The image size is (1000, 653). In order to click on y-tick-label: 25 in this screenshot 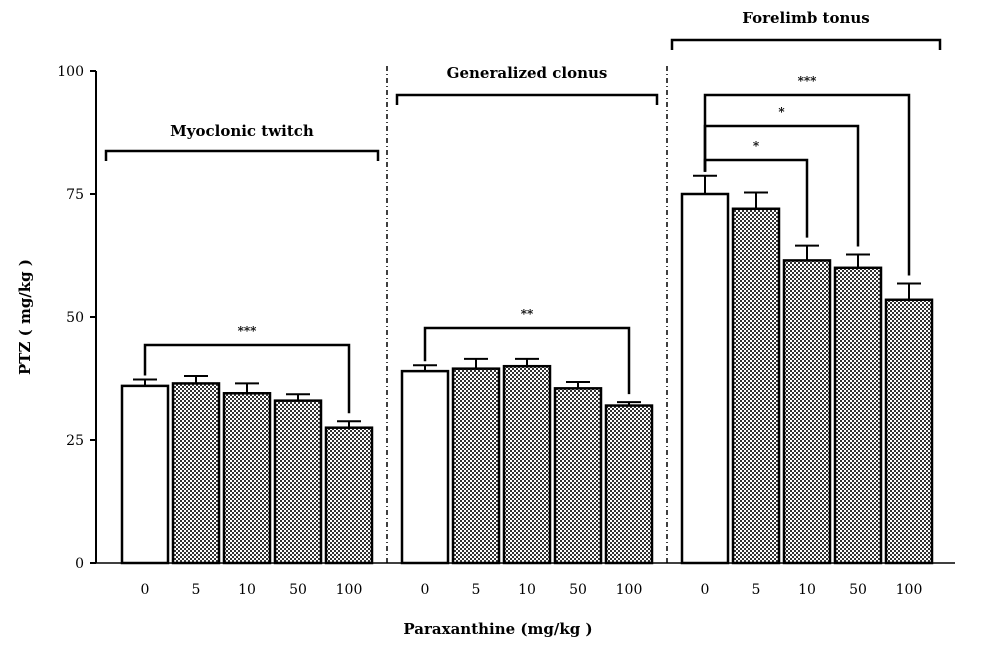, I will do `click(75, 441)`.